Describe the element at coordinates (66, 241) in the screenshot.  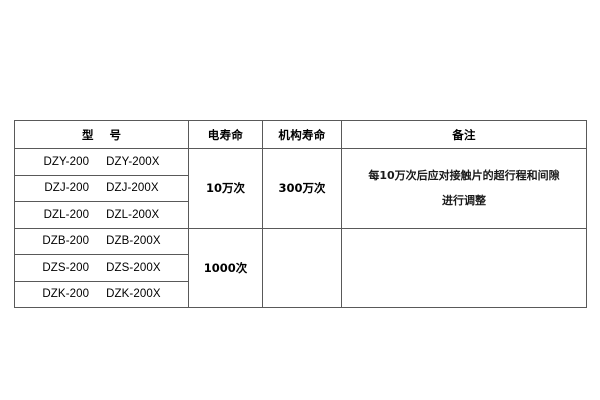
I see `model-code-primary: DZB-200` at that location.